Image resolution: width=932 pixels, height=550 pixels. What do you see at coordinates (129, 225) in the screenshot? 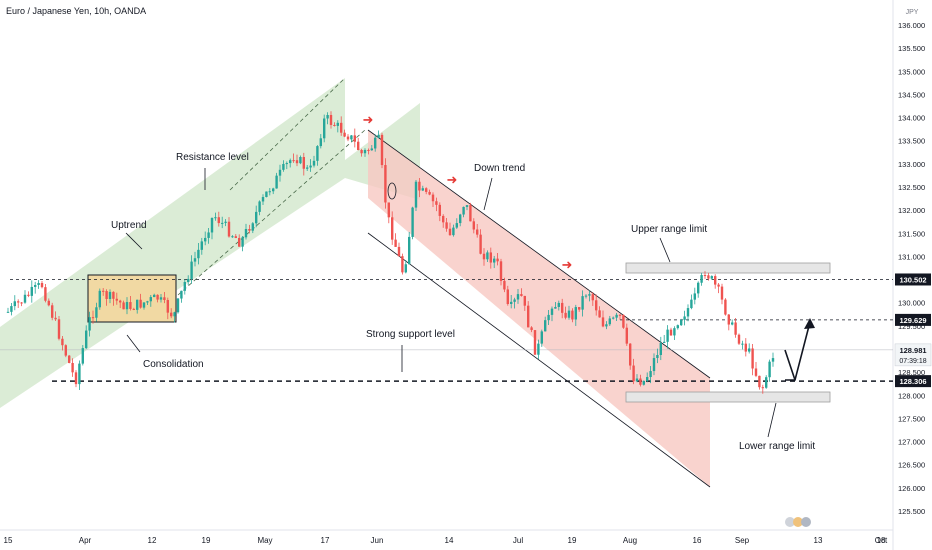
I see `annotation-uptrend: Uptrend` at bounding box center [129, 225].